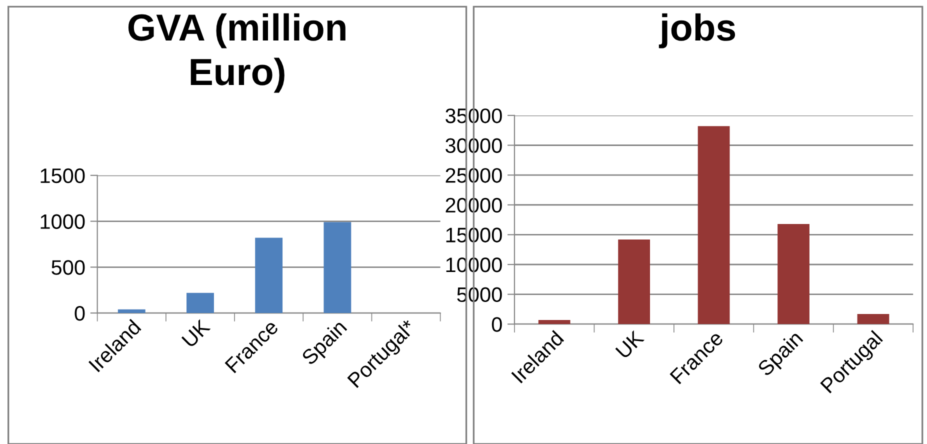 The image size is (927, 444). I want to click on chart-title: jobs, so click(697, 30).